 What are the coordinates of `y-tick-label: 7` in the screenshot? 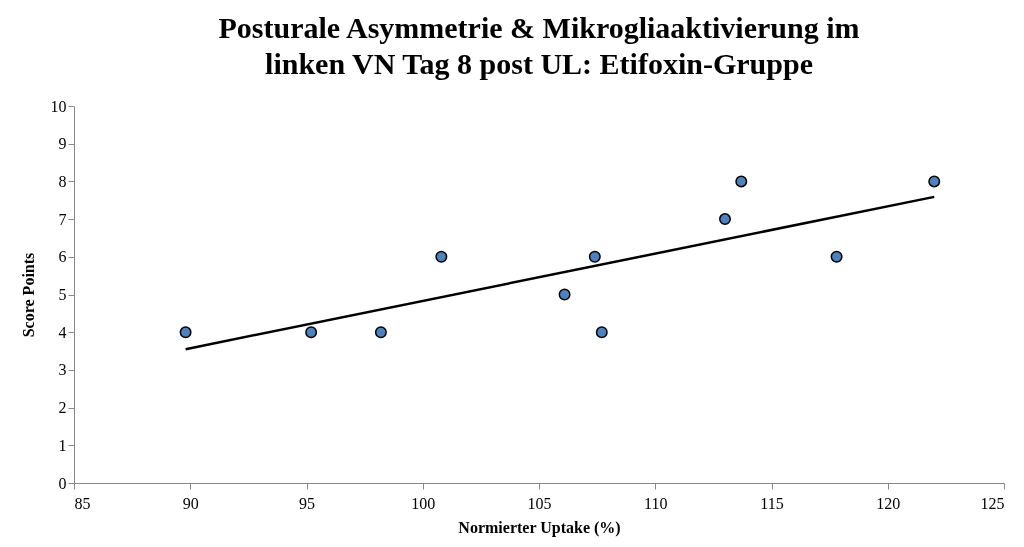 It's located at (62, 219).